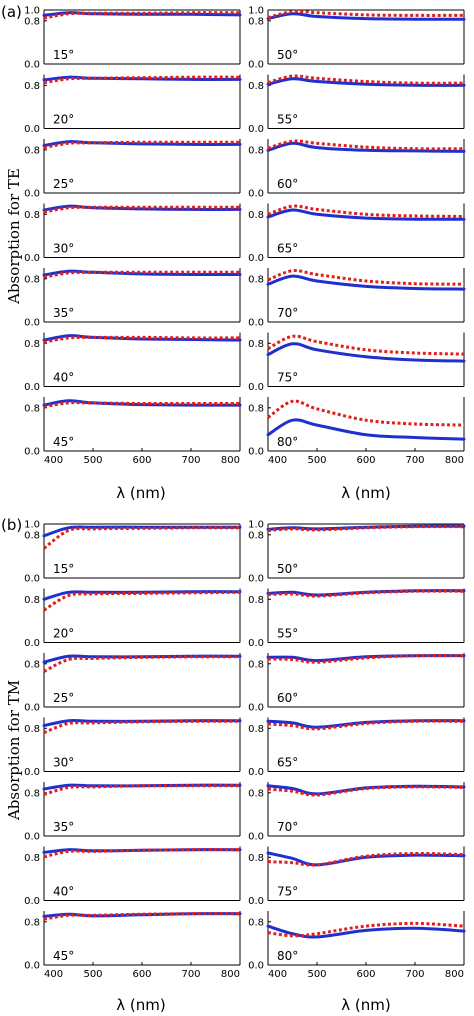  What do you see at coordinates (365, 1005) in the screenshot?
I see `x-axis-label-b-right: λ (nm)` at bounding box center [365, 1005].